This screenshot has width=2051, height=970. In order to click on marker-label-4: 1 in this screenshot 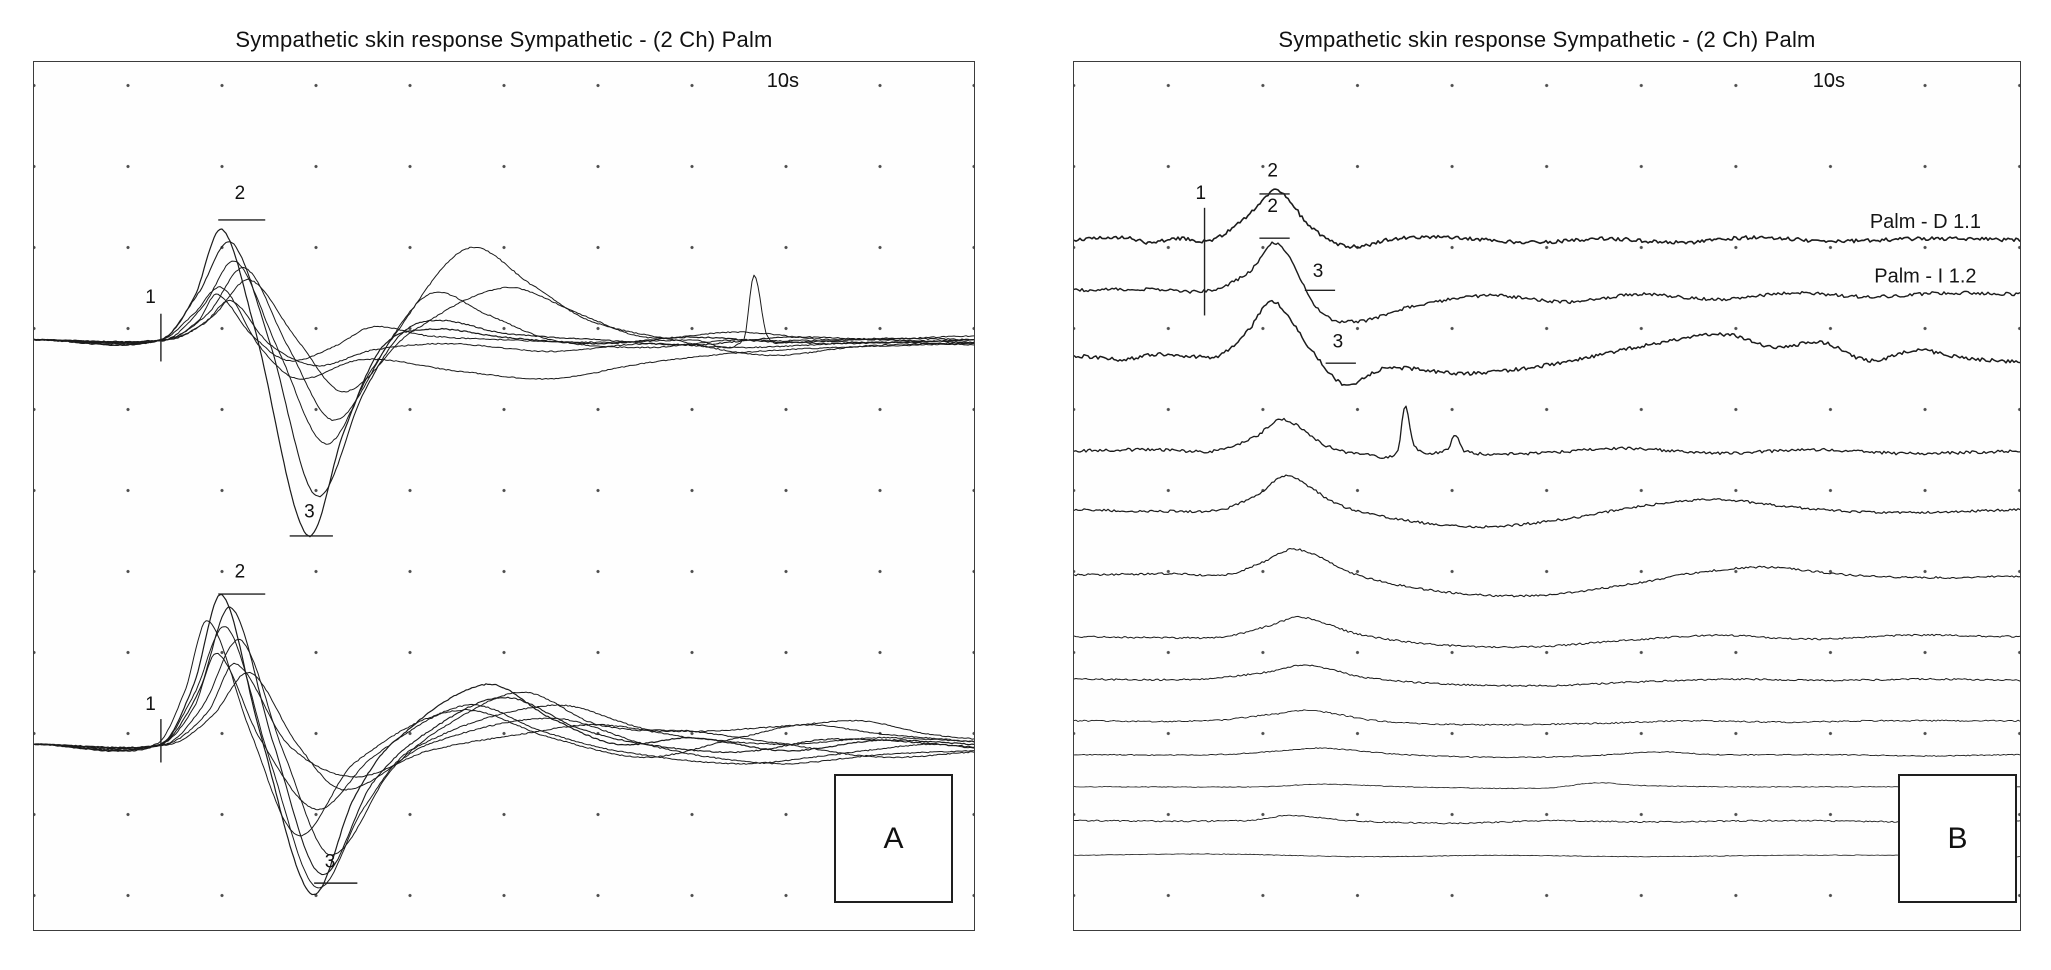, I will do `click(150, 704)`.